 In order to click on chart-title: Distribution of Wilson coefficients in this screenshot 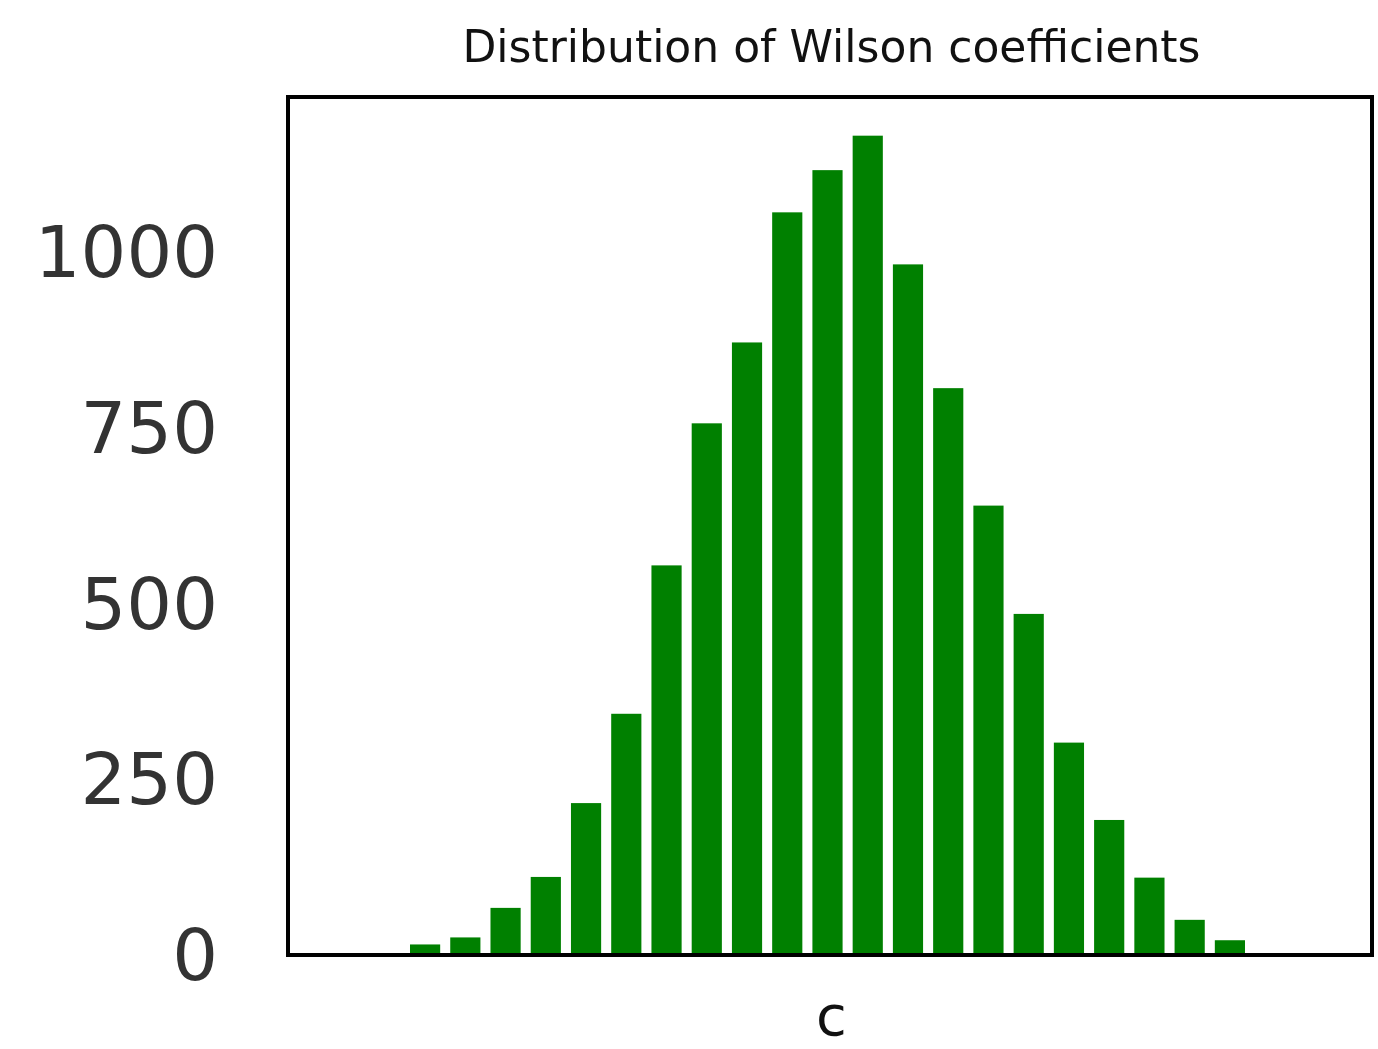, I will do `click(831, 46)`.